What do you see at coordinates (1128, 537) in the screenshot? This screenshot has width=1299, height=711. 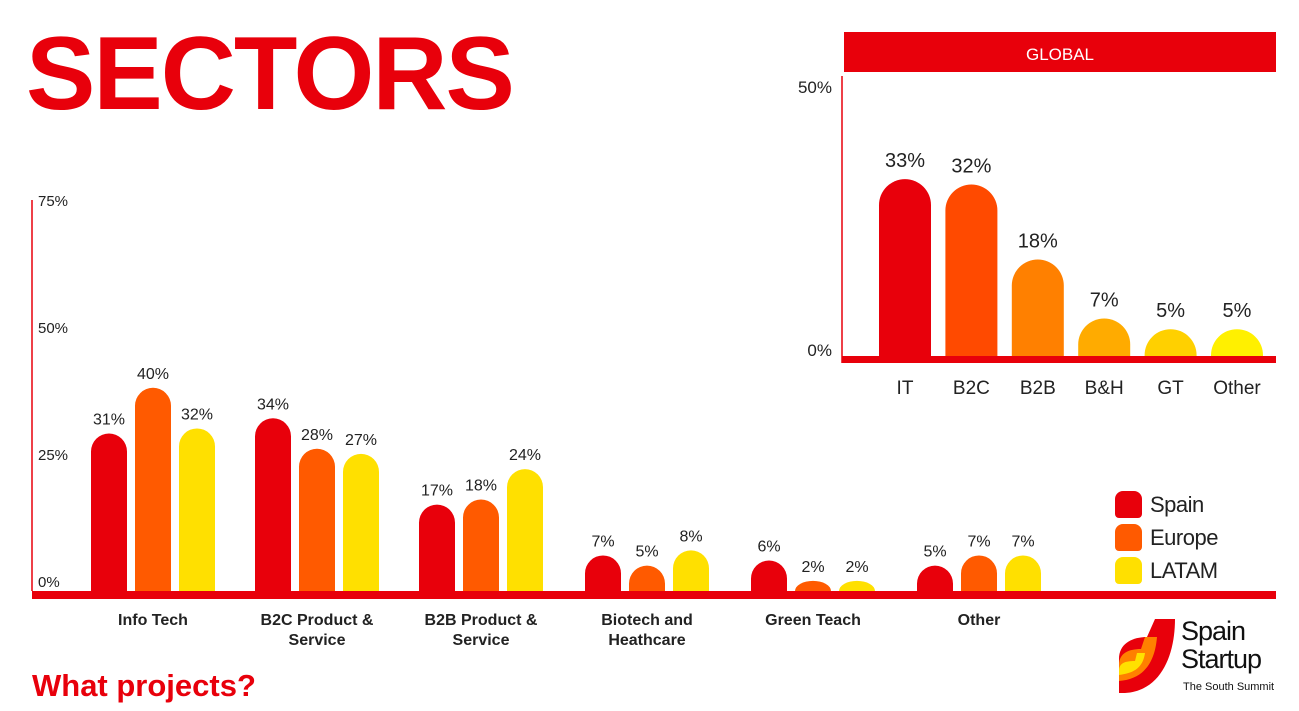 I see `legend-swatch-europe` at bounding box center [1128, 537].